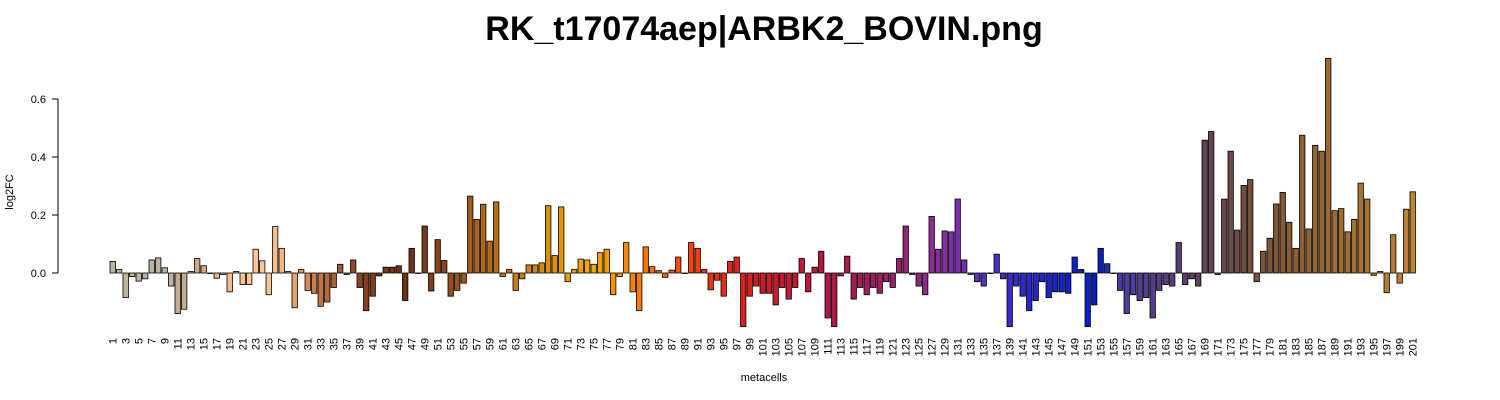 The image size is (1500, 400). What do you see at coordinates (179, 343) in the screenshot?
I see `x-tick-label: 11` at bounding box center [179, 343].